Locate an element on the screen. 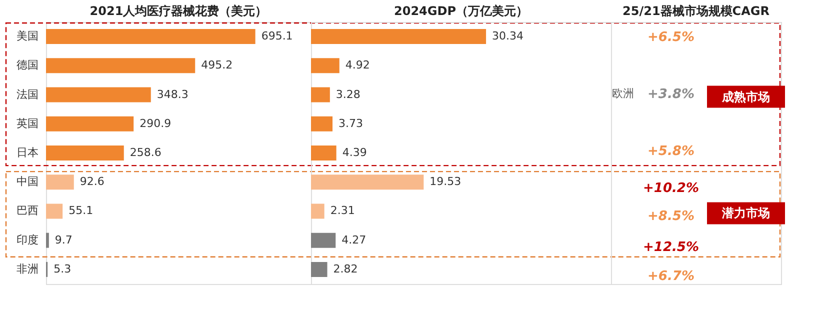  data-label: 30.34 is located at coordinates (508, 36).